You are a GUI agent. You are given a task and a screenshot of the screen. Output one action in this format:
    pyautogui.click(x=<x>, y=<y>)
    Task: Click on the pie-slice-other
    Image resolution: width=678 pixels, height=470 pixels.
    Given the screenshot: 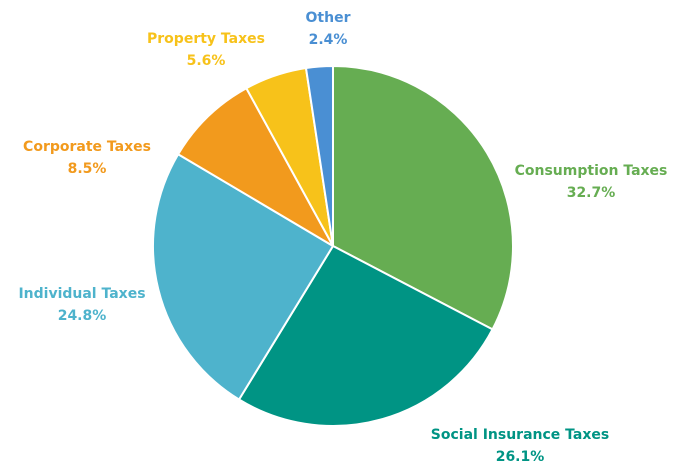 What is the action you would take?
    pyautogui.click(x=319, y=156)
    